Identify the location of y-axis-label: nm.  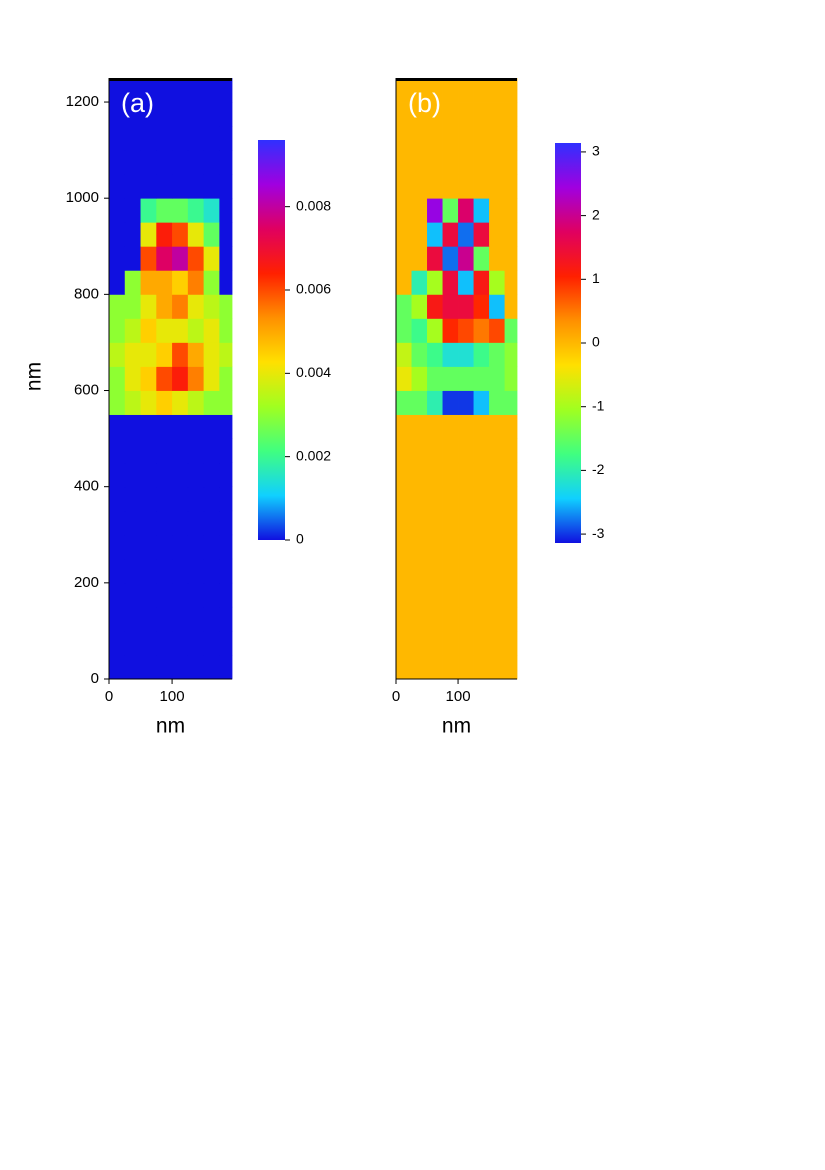
(34, 376).